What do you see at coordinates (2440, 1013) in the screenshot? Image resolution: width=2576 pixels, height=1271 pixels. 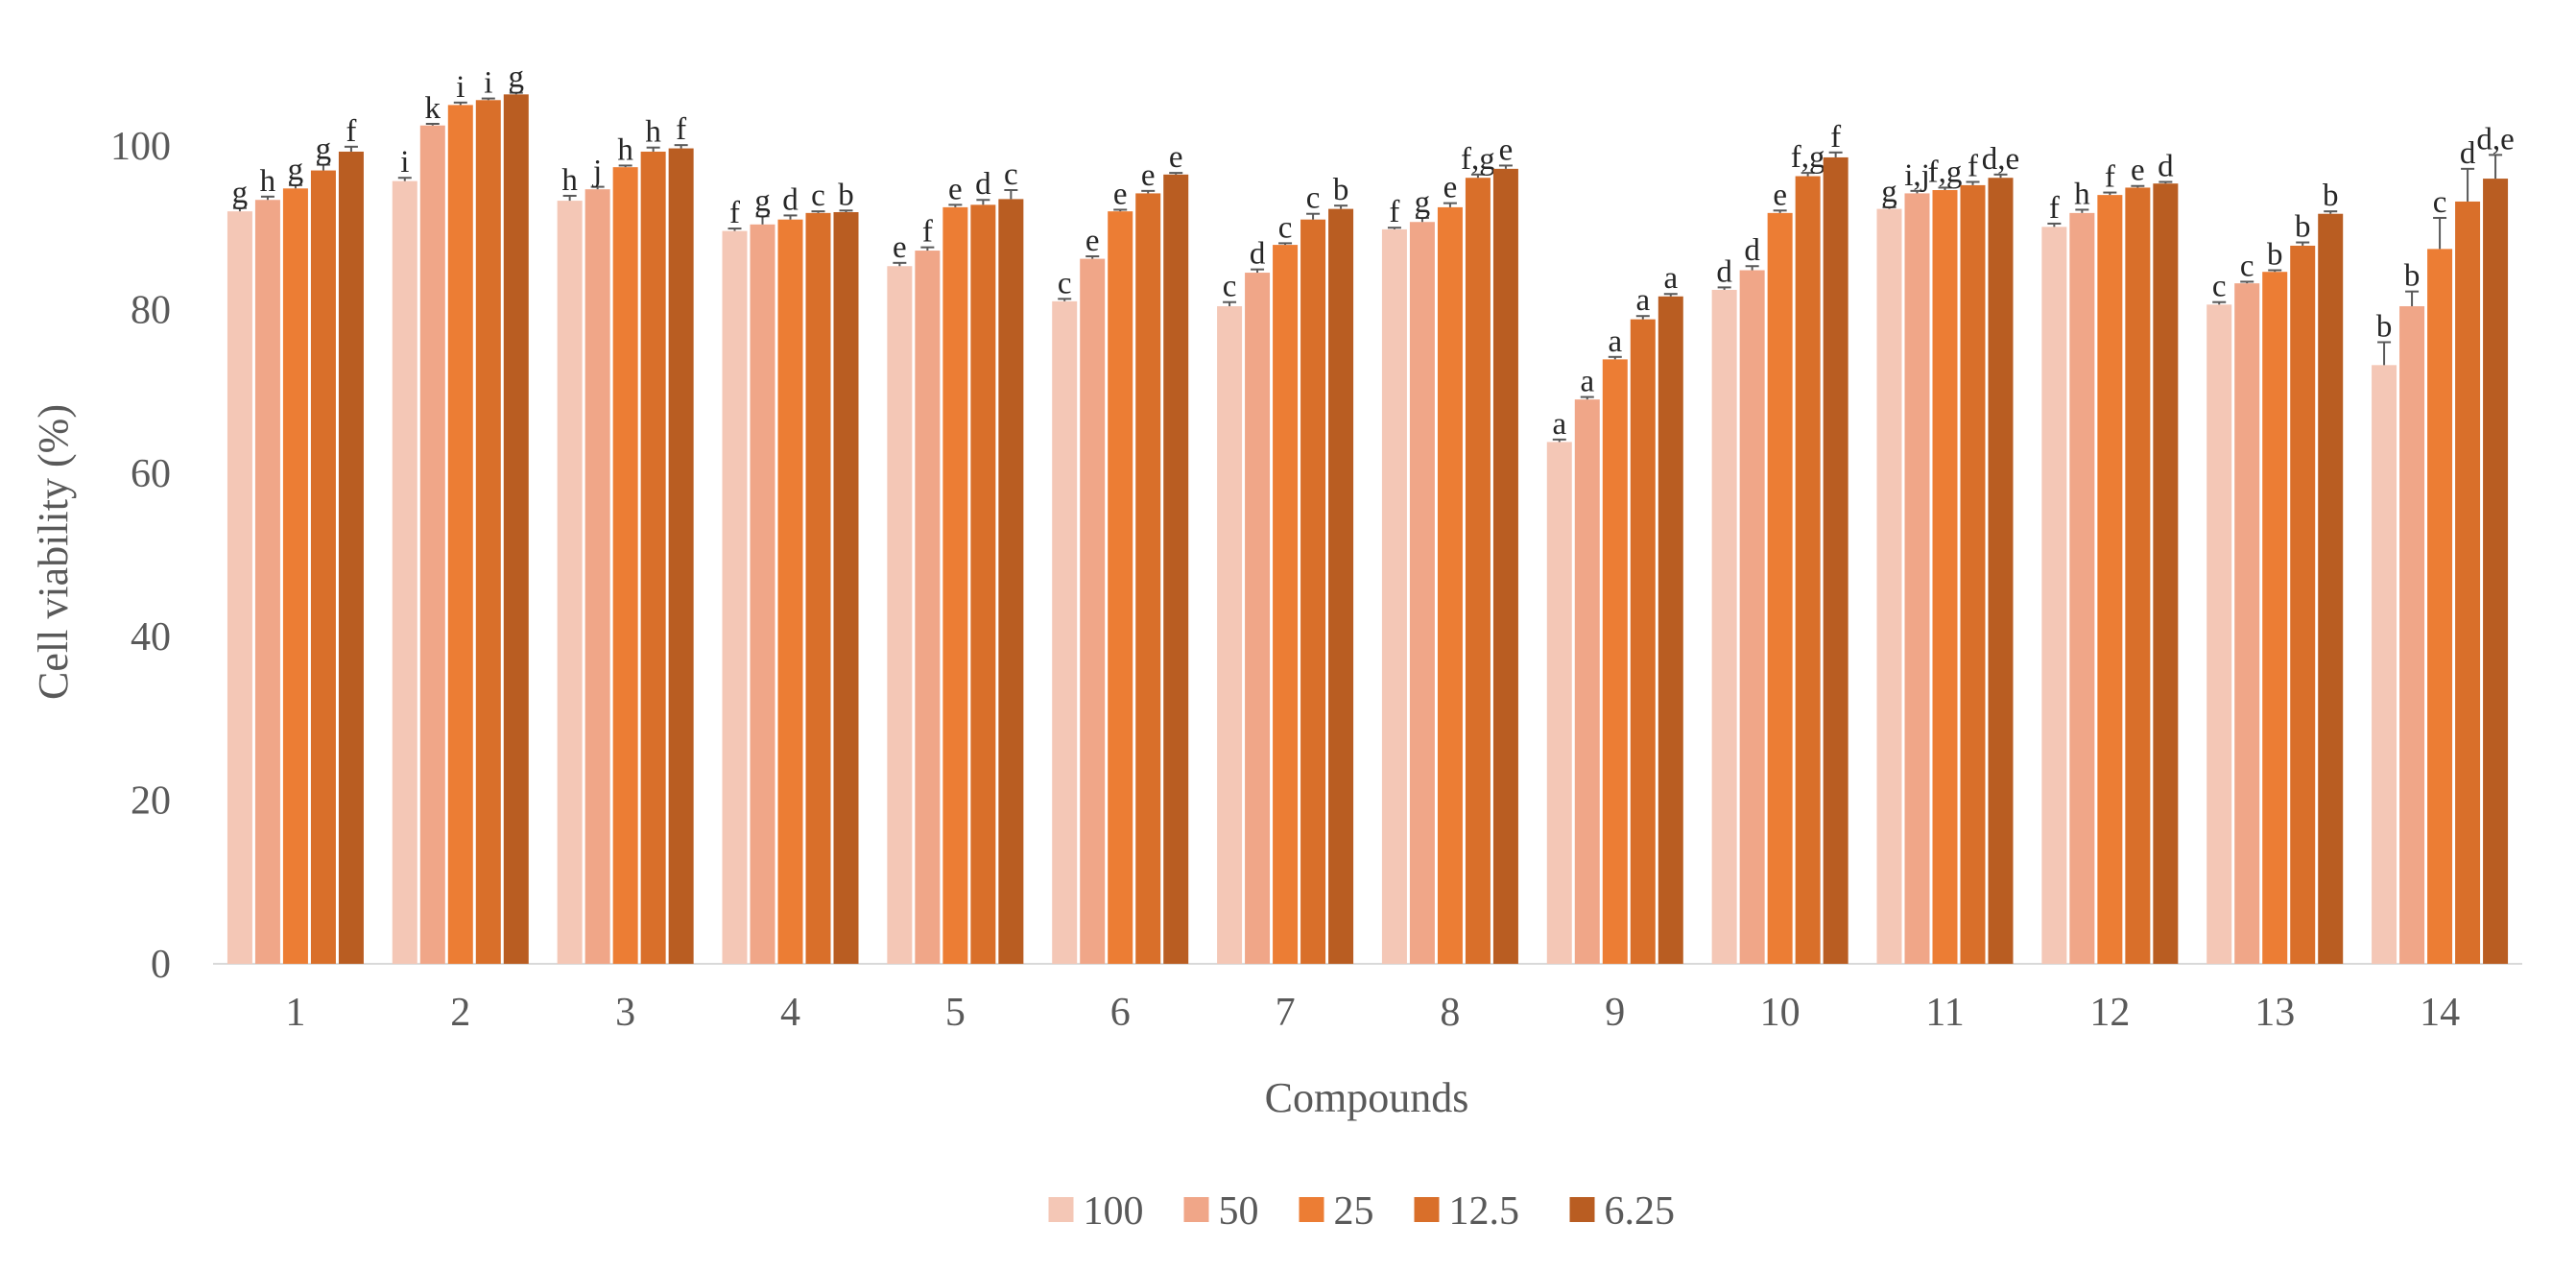 I see `x-tick-label: 14` at bounding box center [2440, 1013].